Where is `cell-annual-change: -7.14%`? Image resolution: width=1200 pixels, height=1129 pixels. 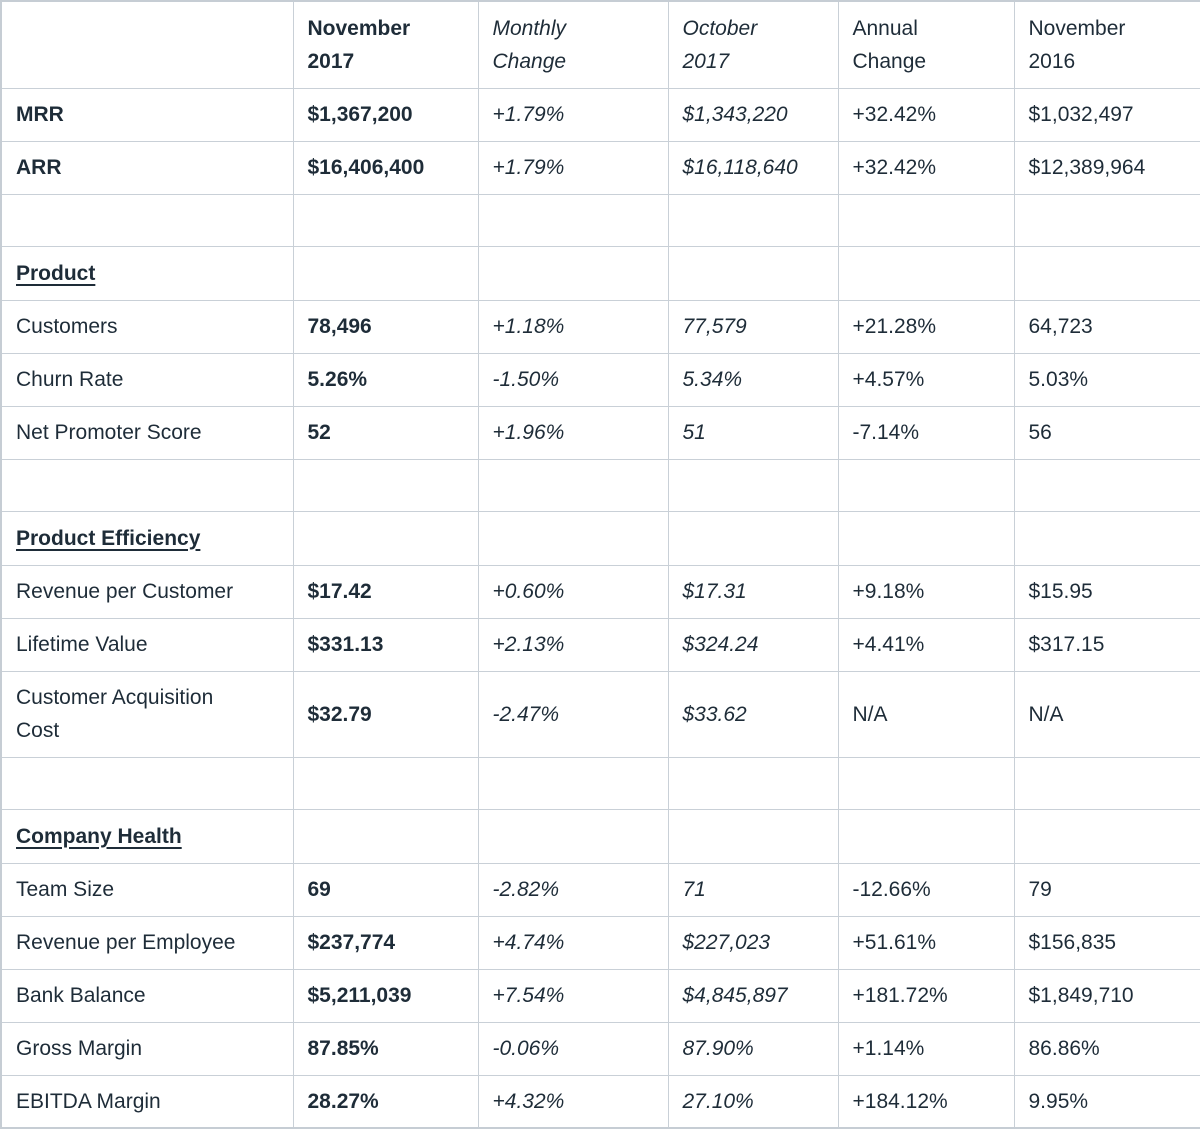
cell-annual-change: -7.14% is located at coordinates (926, 432).